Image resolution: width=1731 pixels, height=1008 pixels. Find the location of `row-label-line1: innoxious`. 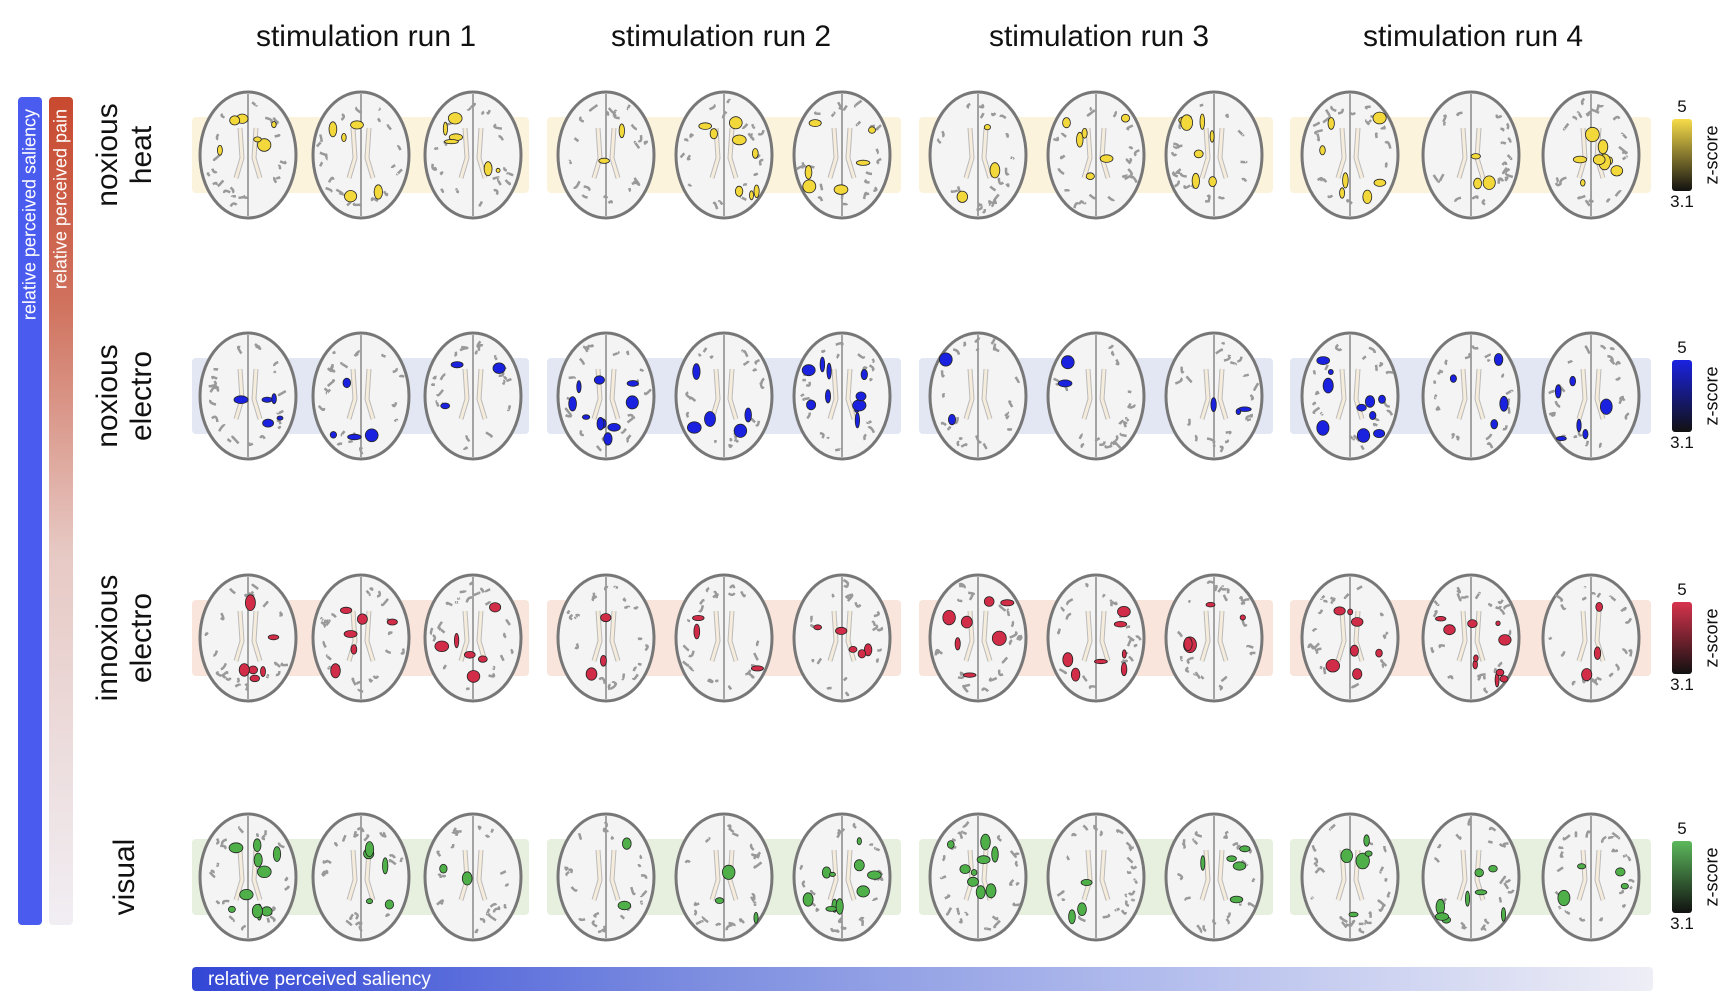

row-label-line1: innoxious is located at coordinates (107, 638).